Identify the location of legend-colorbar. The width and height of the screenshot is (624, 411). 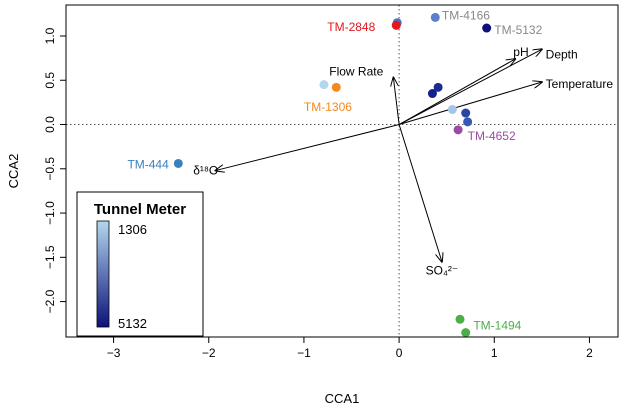
(103, 274).